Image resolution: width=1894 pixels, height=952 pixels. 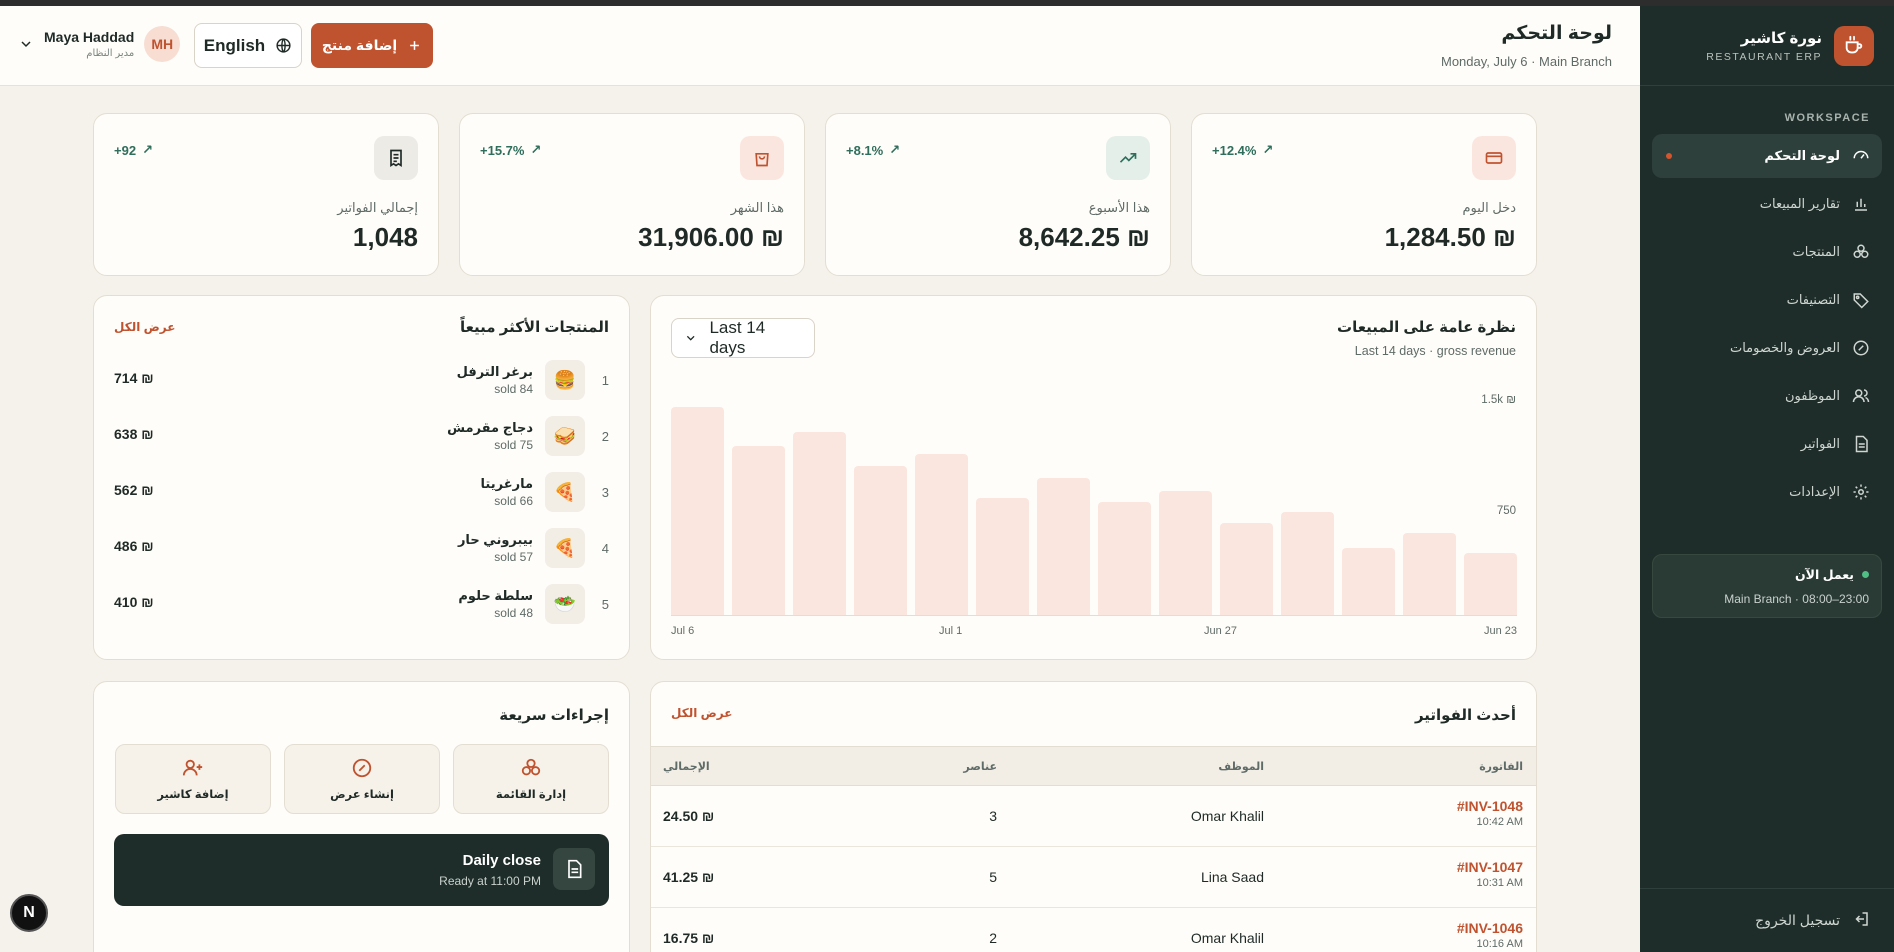 I want to click on column-header-items: عناصر, so click(x=980, y=767).